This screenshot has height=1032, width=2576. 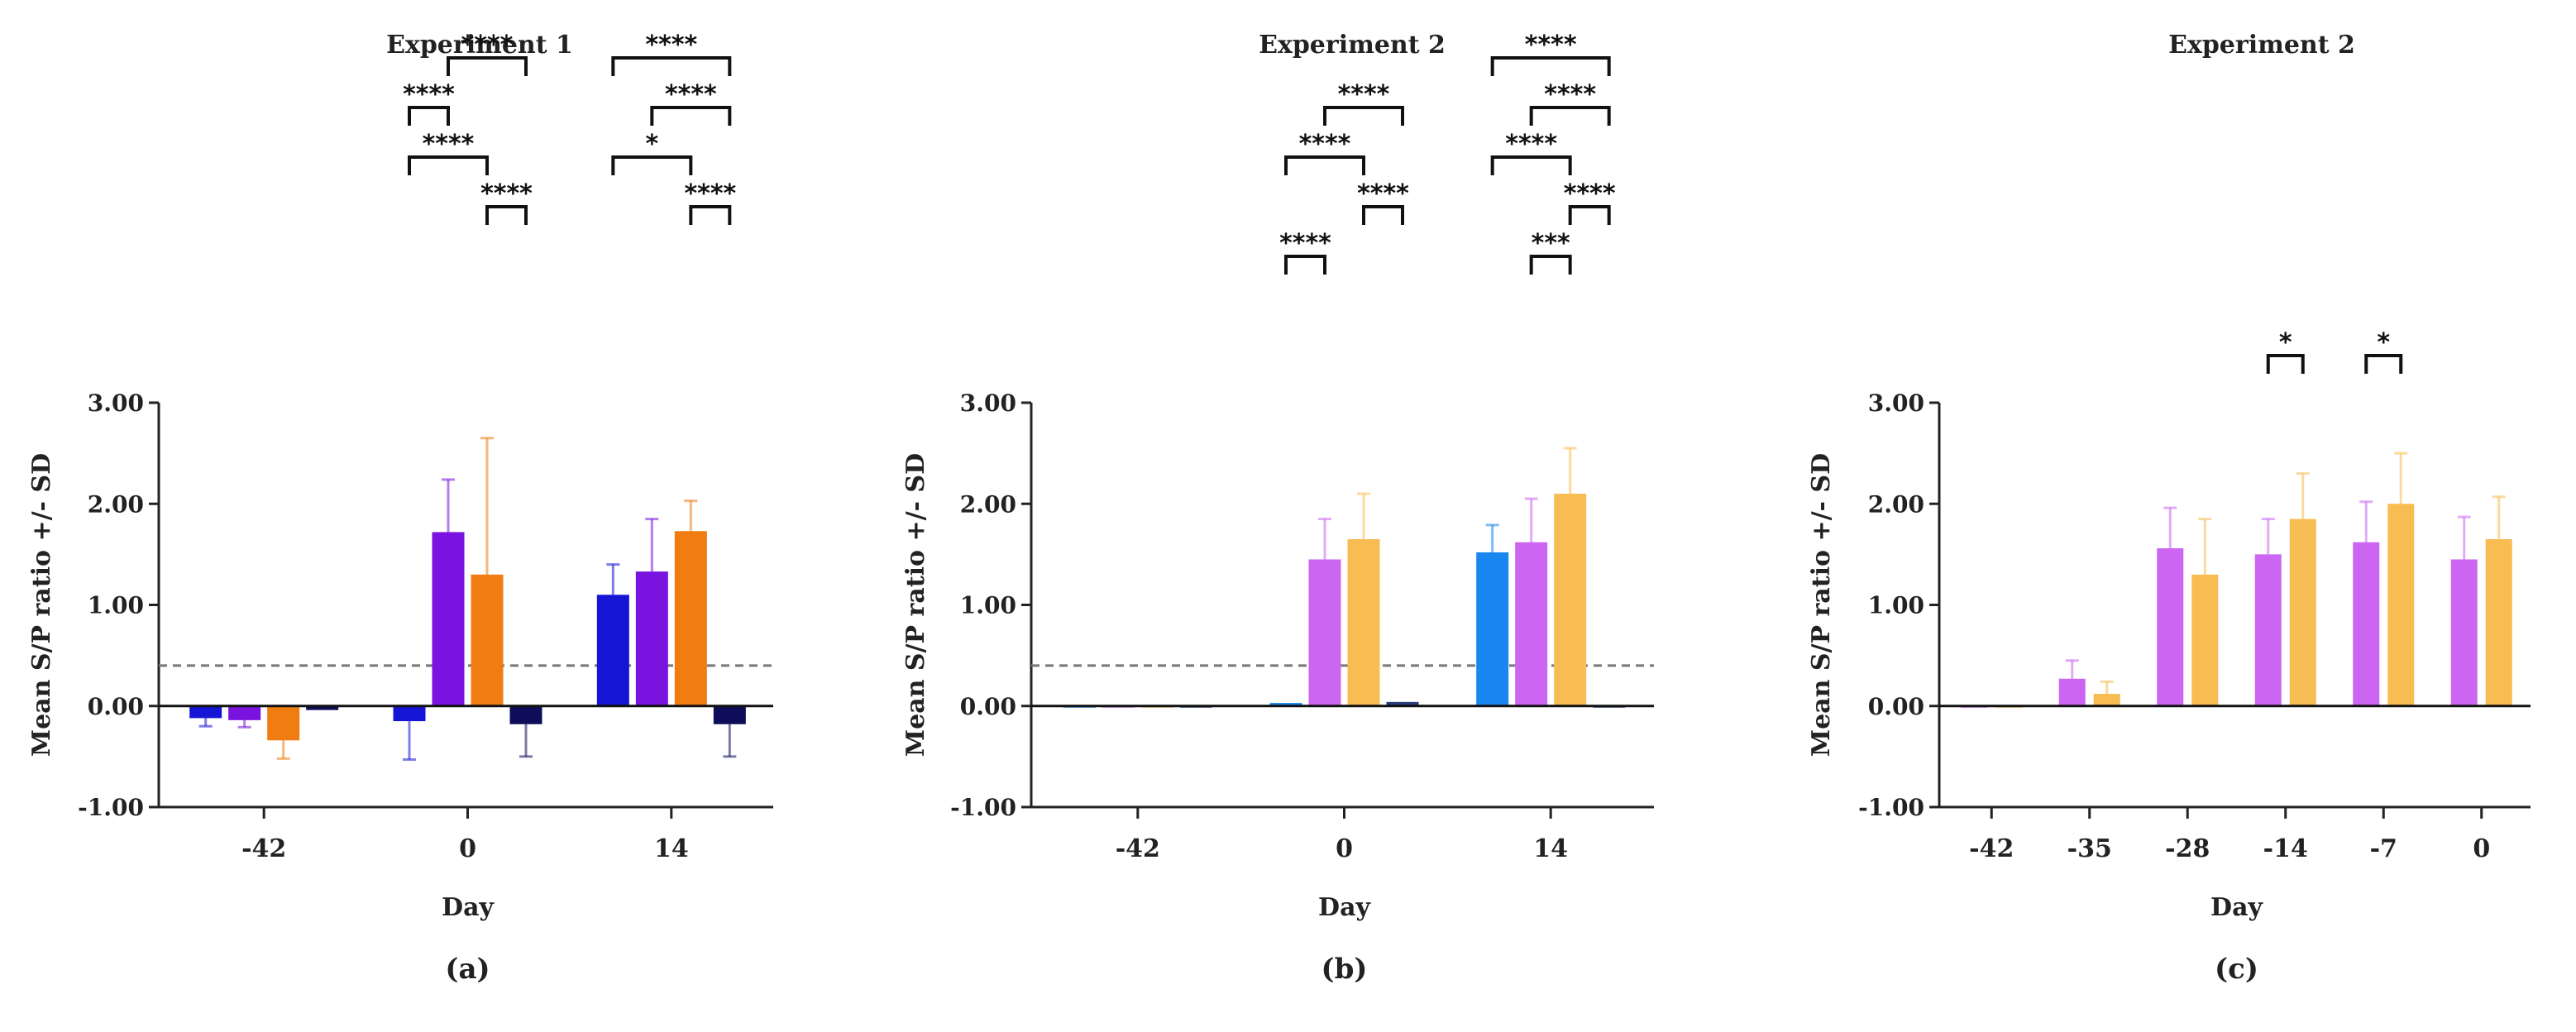 I want to click on x-tick-label: -7, so click(x=2383, y=848).